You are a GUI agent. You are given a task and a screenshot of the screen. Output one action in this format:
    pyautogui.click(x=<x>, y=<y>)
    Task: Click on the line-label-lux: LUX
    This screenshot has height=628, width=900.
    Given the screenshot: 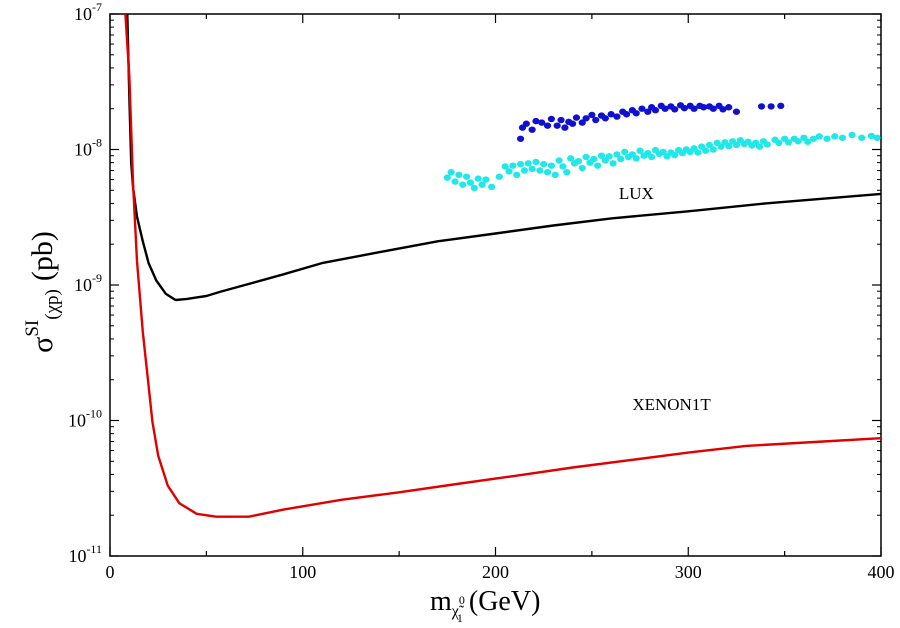 What is the action you would take?
    pyautogui.click(x=636, y=193)
    